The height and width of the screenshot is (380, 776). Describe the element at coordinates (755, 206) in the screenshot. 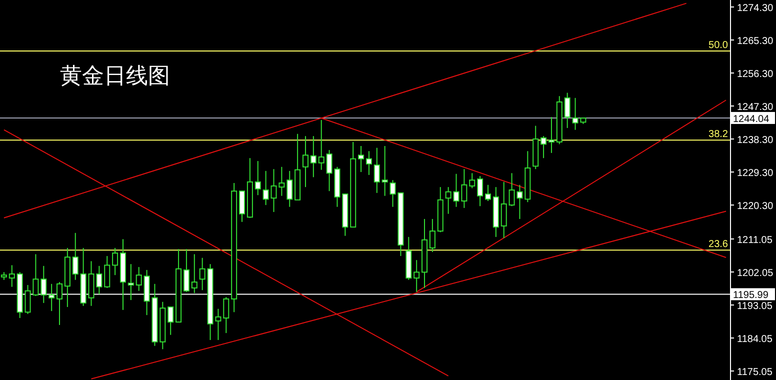

I see `y-tick-label: 1220.30` at that location.